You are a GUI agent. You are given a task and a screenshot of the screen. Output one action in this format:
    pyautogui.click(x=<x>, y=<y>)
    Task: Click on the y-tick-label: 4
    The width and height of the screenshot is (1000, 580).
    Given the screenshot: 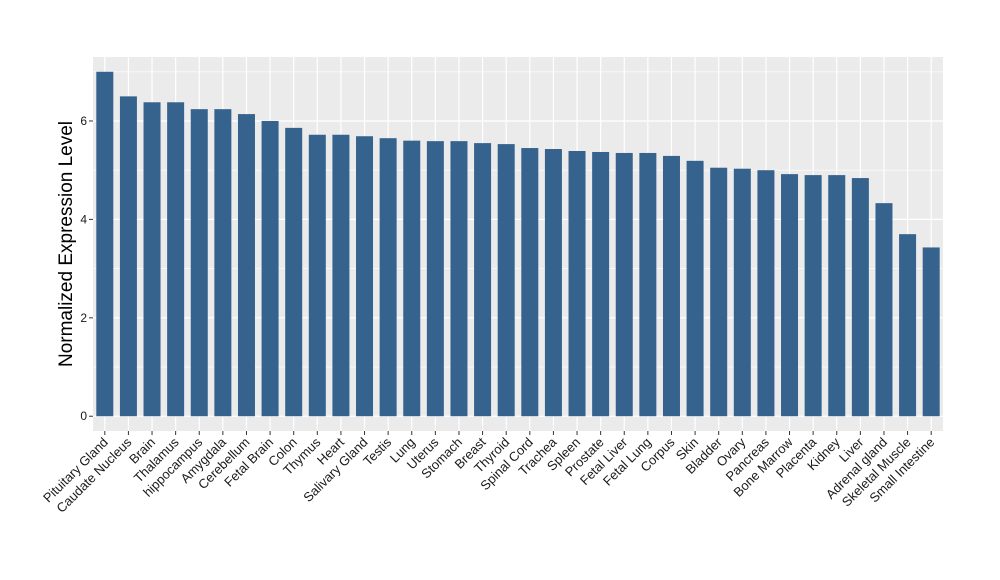 What is the action you would take?
    pyautogui.click(x=83, y=219)
    